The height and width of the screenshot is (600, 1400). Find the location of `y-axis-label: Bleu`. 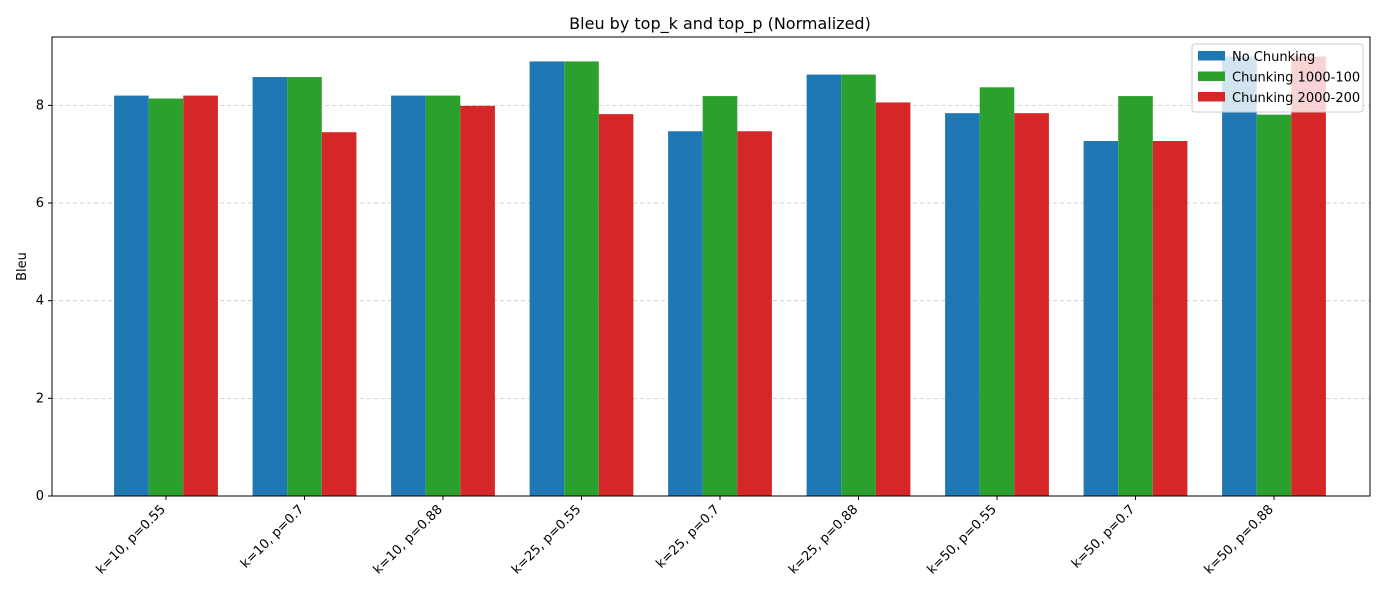

y-axis-label: Bleu is located at coordinates (22, 266).